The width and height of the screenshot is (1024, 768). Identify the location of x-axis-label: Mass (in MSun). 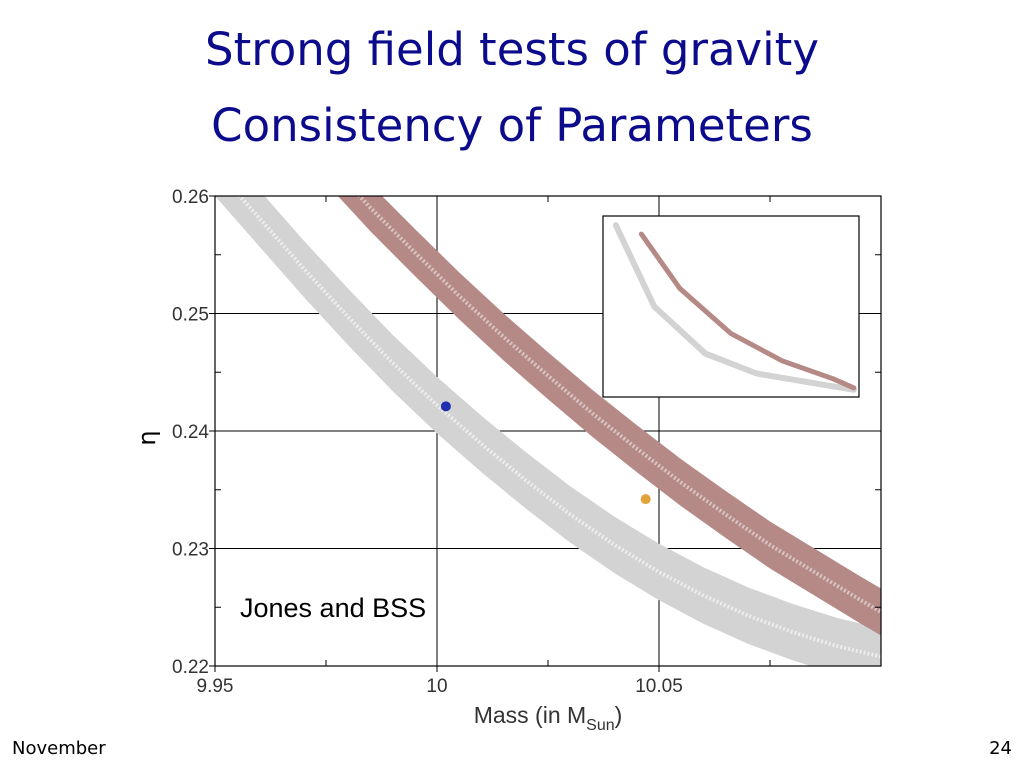
(548, 718).